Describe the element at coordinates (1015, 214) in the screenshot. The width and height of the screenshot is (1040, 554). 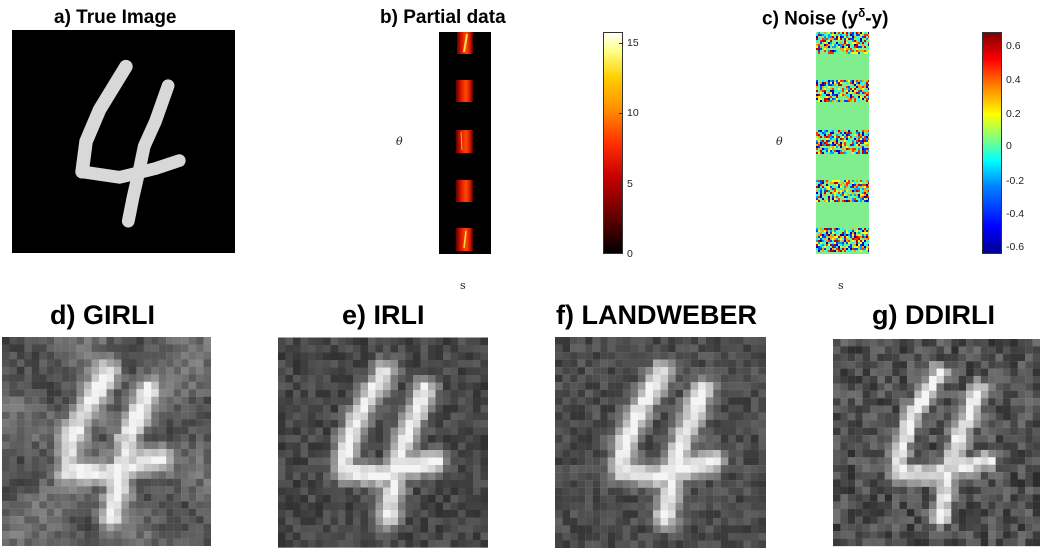
I see `cb-c-tick-neg0.4: -0.4` at that location.